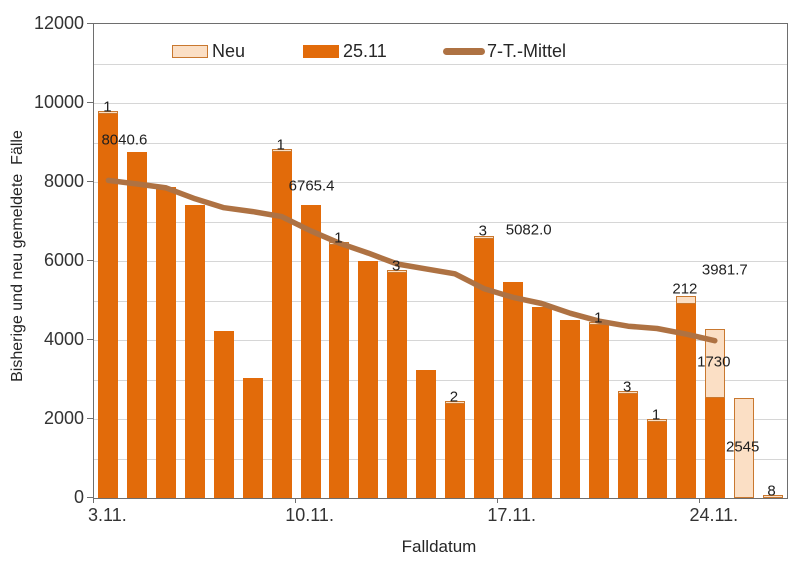  What do you see at coordinates (528, 230) in the screenshot?
I see `line-point-label: 5082.0` at bounding box center [528, 230].